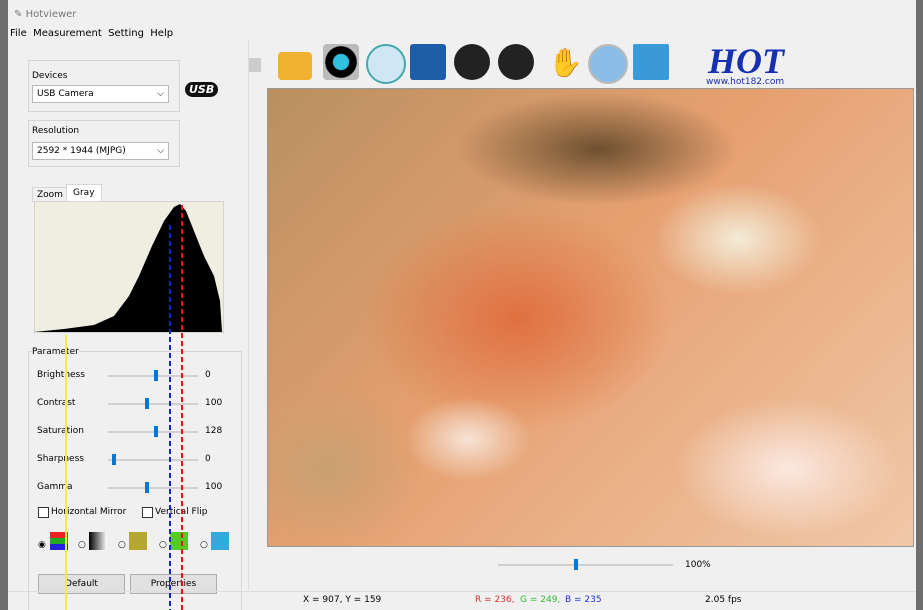  Describe the element at coordinates (255, 315) in the screenshot. I see `scrollbar` at that location.